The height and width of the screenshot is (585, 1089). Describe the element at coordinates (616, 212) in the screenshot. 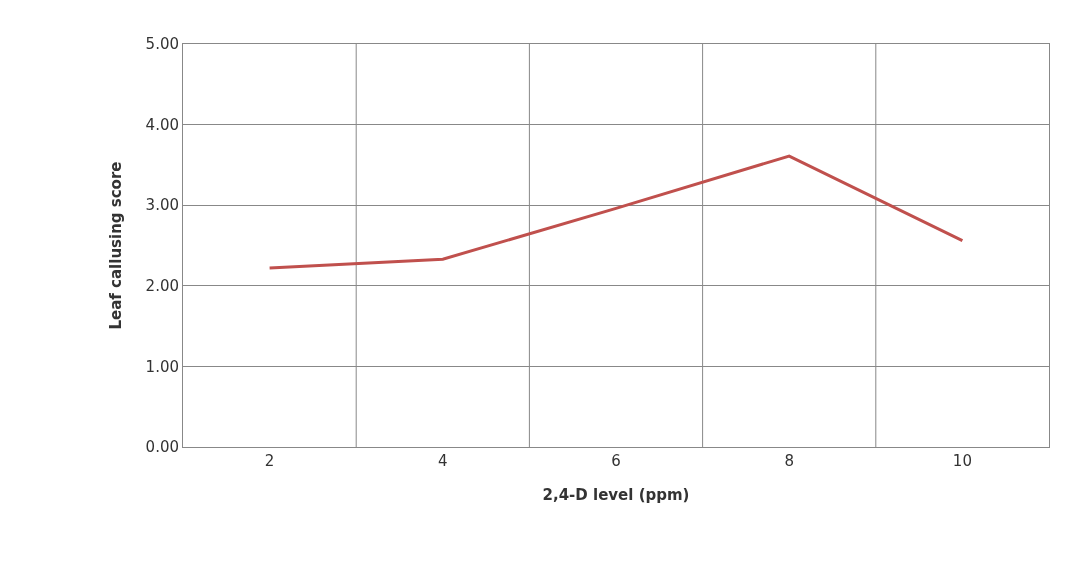

I see `line-series` at that location.